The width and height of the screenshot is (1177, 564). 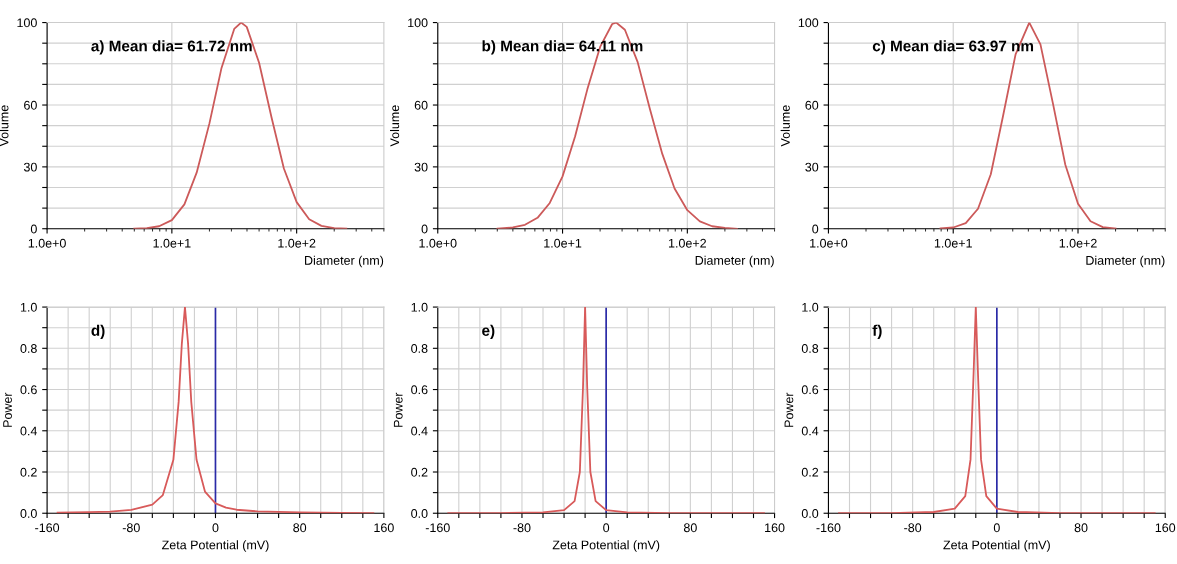 I want to click on annotation: f), so click(x=877, y=331).